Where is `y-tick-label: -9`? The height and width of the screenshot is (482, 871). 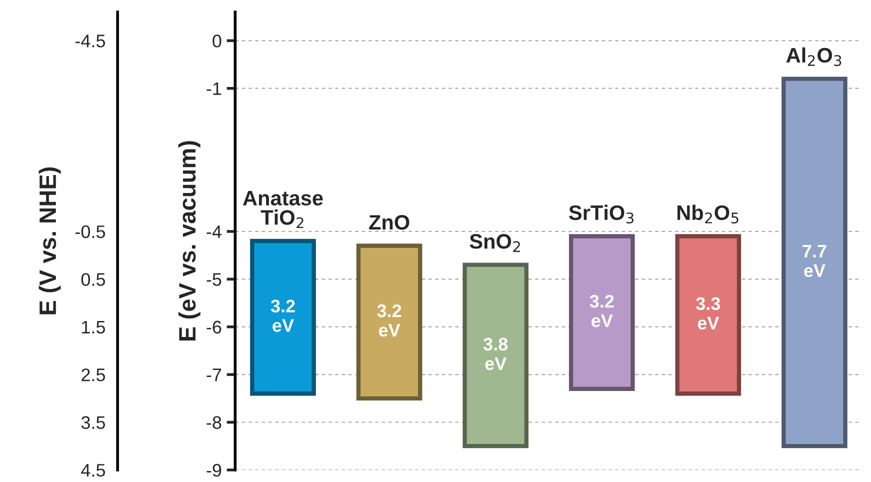
y-tick-label: -9 is located at coordinates (214, 470).